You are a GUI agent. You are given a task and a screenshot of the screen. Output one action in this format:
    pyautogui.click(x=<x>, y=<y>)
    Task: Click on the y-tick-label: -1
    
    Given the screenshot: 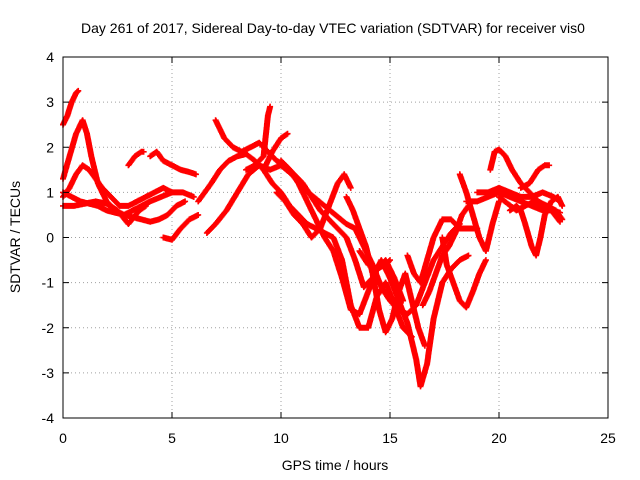 What is the action you would take?
    pyautogui.click(x=48, y=283)
    